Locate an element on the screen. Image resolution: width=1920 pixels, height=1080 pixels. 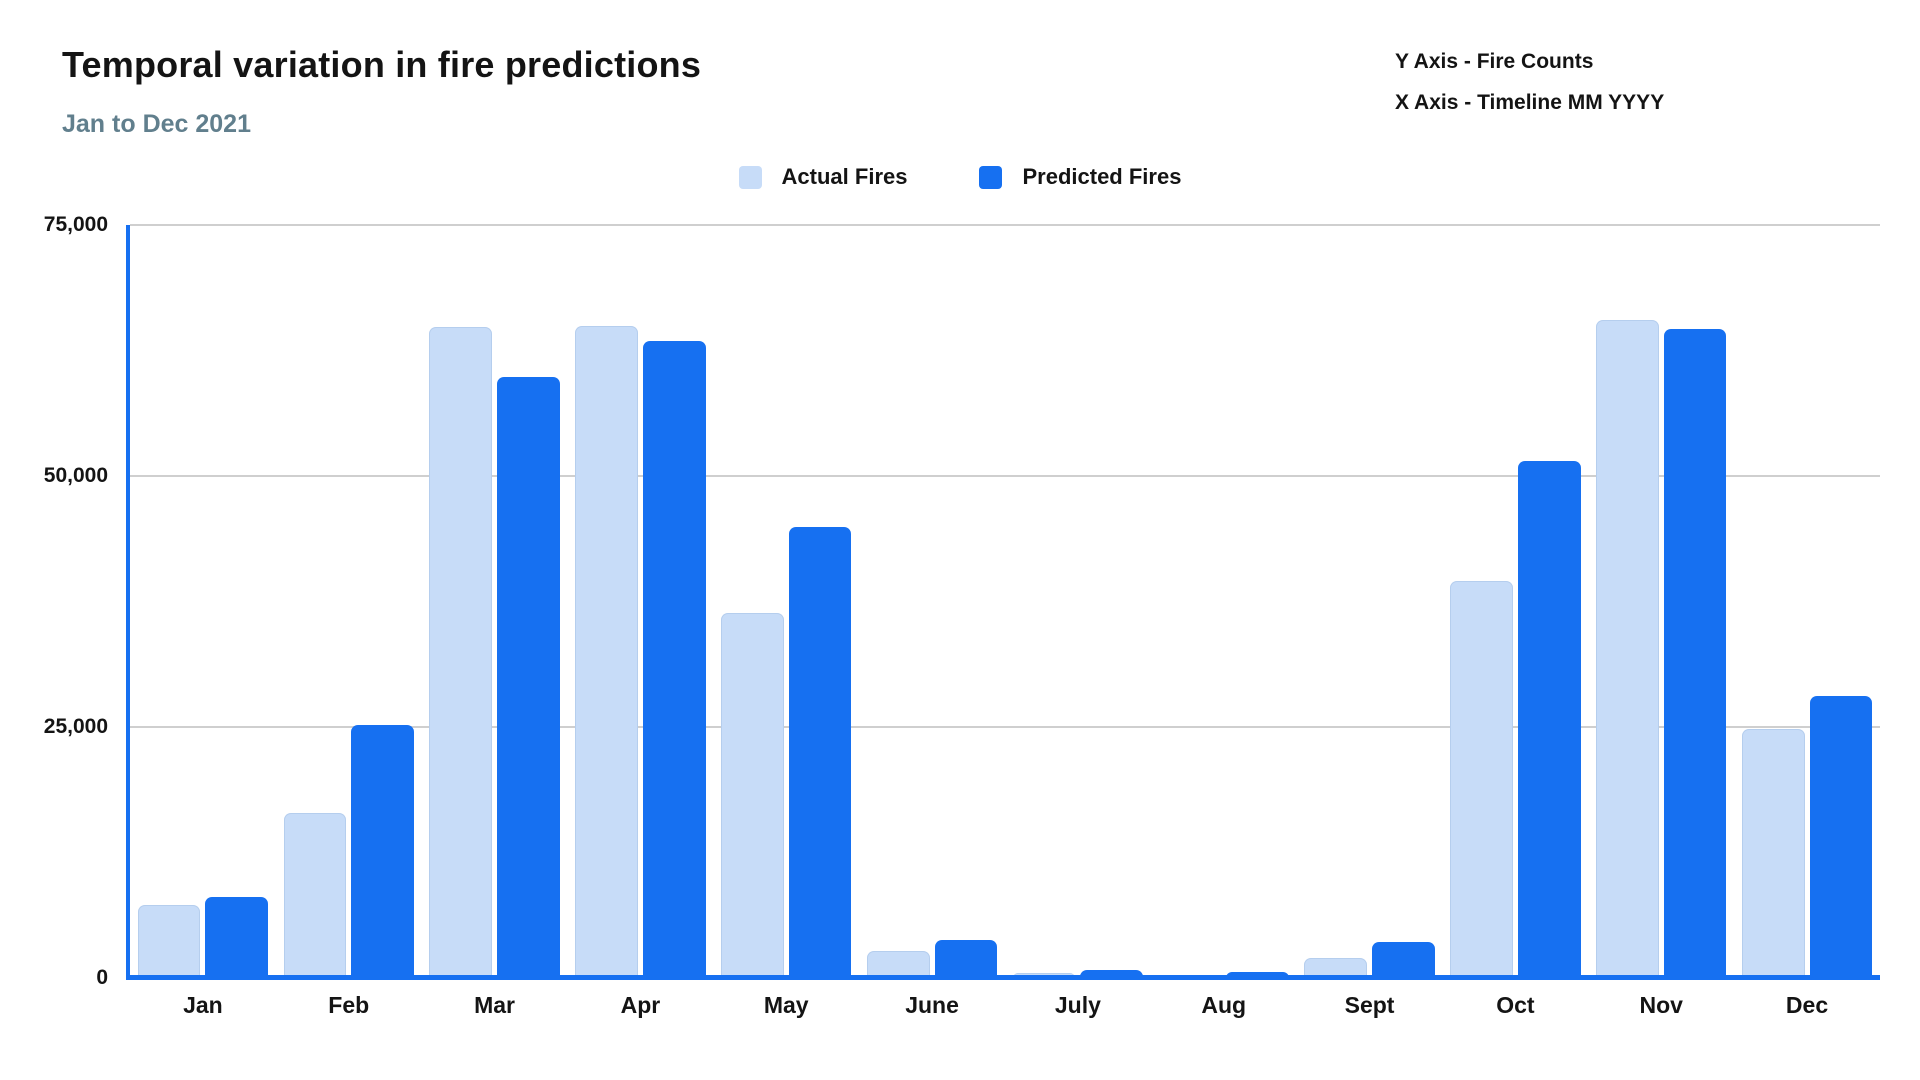
bar-group-june is located at coordinates (932, 601).